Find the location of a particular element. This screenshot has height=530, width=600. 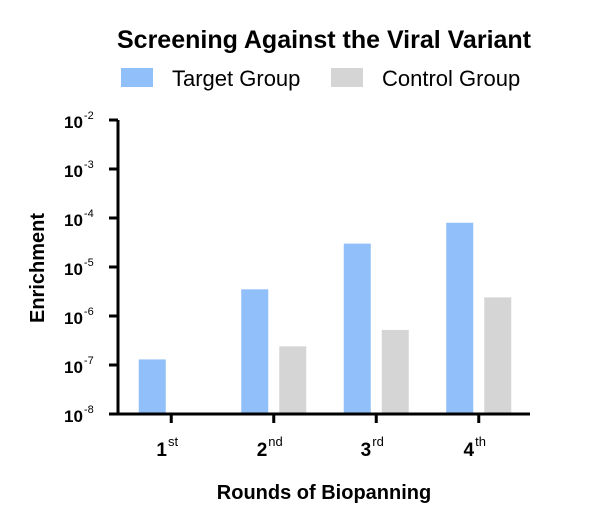

y-tick-label: 10⁻³ is located at coordinates (79, 170).